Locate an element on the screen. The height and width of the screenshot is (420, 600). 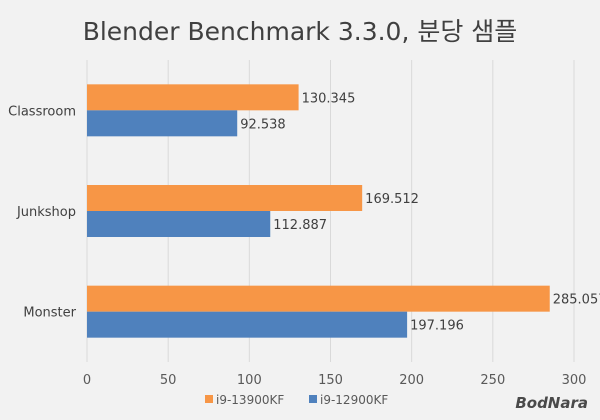
legend: i9-13900KF i9-12900KF is located at coordinates (296, 400).